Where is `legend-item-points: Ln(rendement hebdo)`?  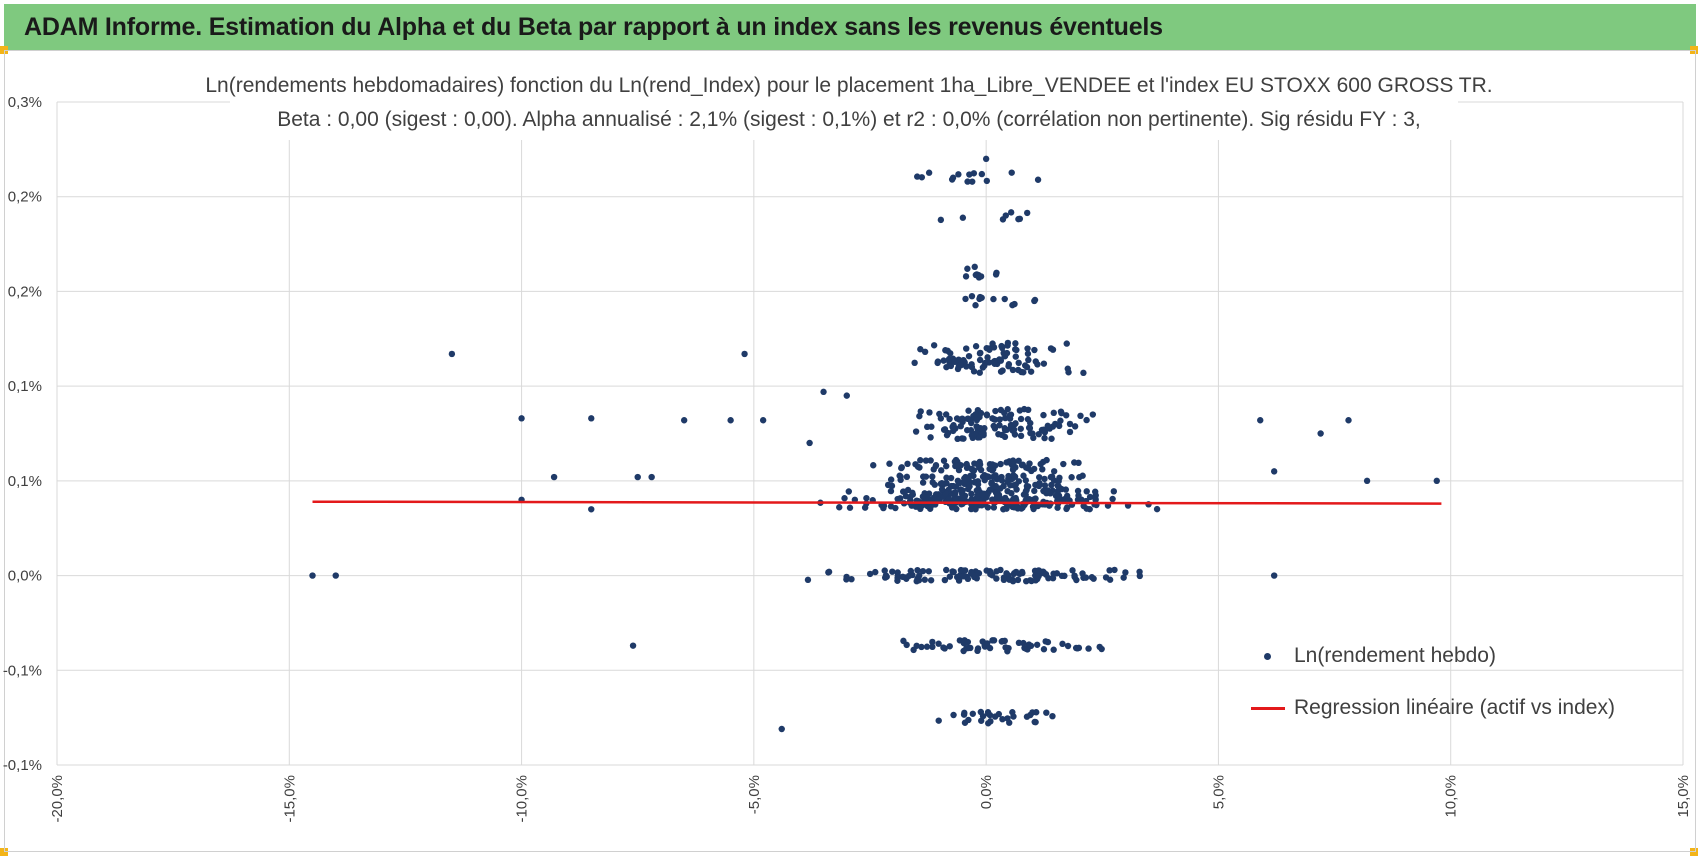 legend-item-points: Ln(rendement hebdo) is located at coordinates (1430, 656).